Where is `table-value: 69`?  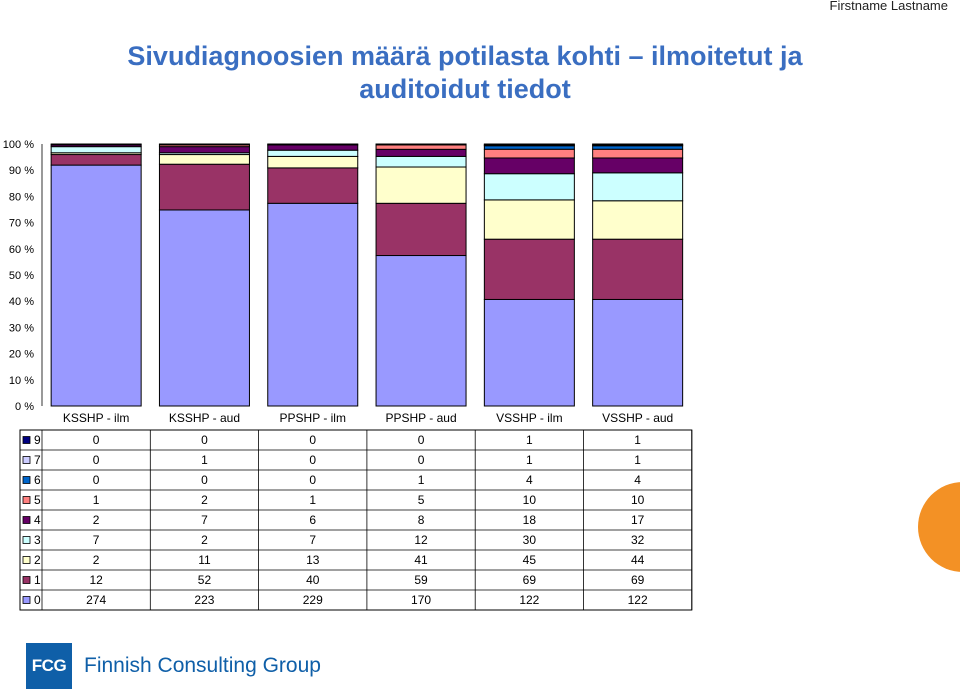 table-value: 69 is located at coordinates (638, 580).